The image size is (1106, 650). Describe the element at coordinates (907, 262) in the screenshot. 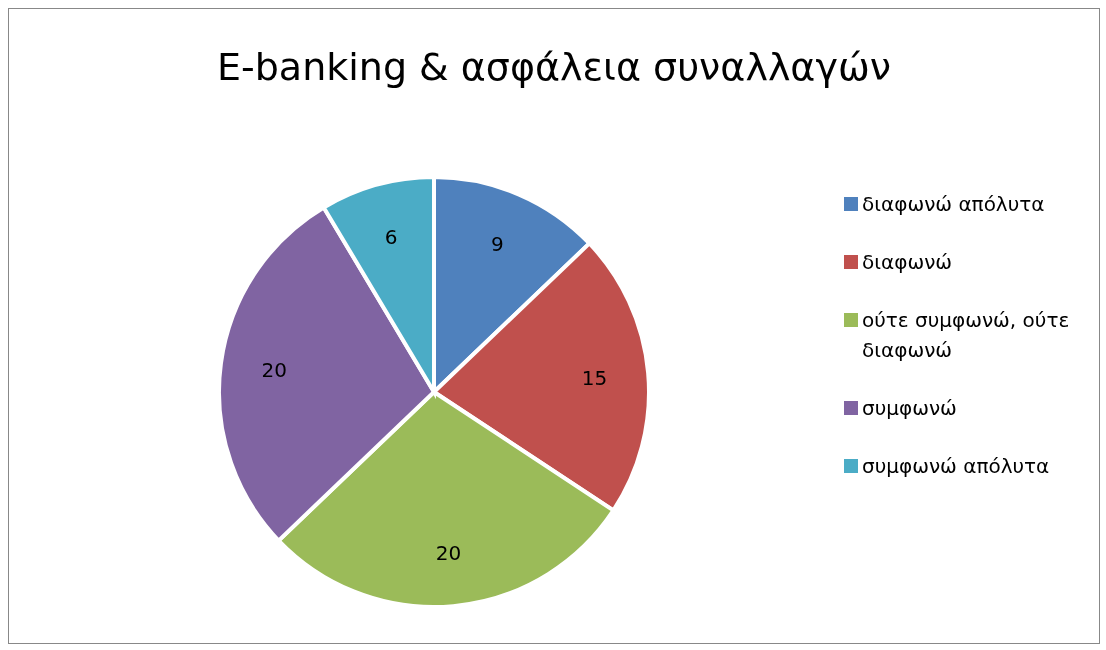

I see `legend-label: διαφωνώ` at that location.